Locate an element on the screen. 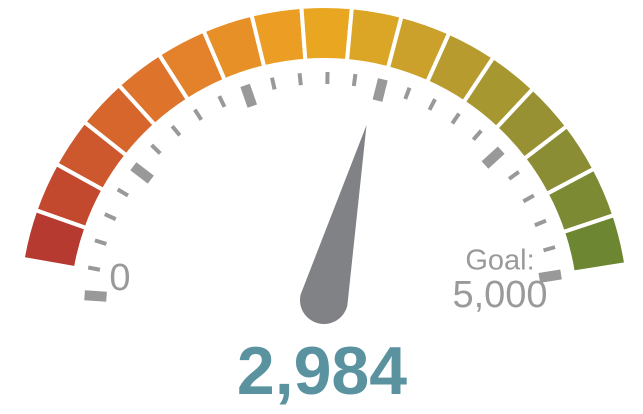 This screenshot has height=414, width=643. needle is located at coordinates (333, 225).